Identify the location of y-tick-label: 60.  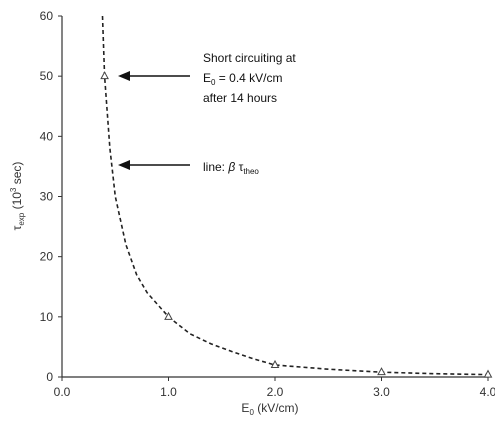
(47, 16).